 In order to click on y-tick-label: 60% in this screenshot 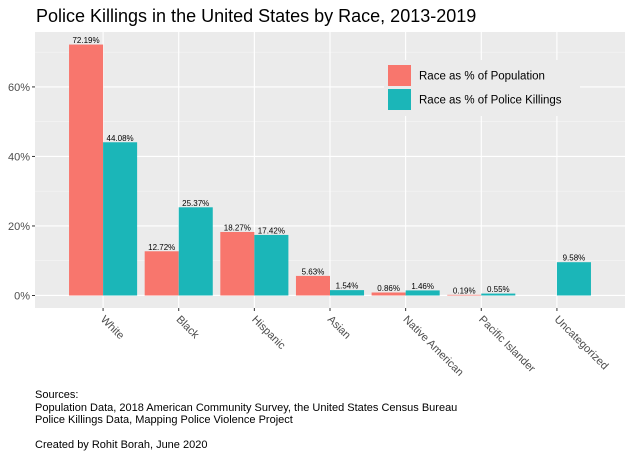, I will do `click(19, 88)`.